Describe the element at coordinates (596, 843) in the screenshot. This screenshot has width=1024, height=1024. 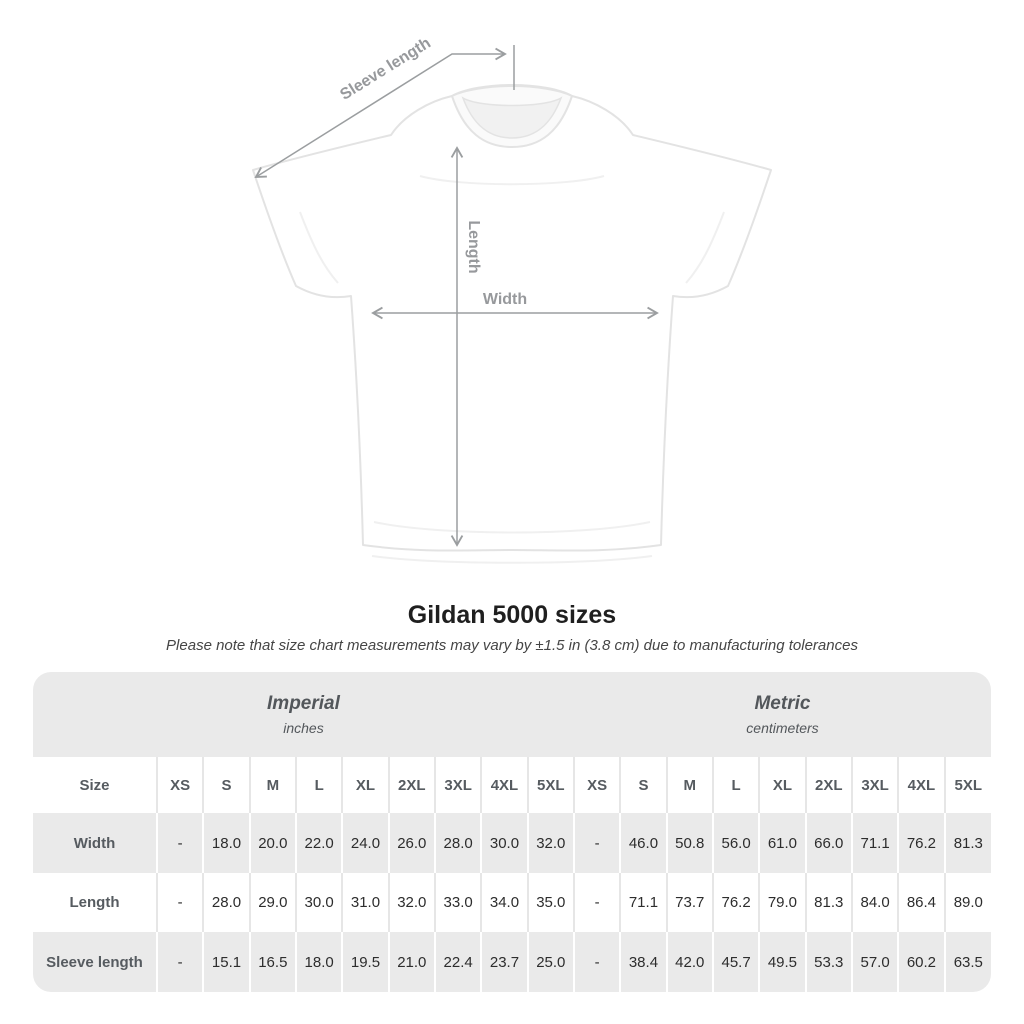
I see `metric-width-xs: -` at that location.